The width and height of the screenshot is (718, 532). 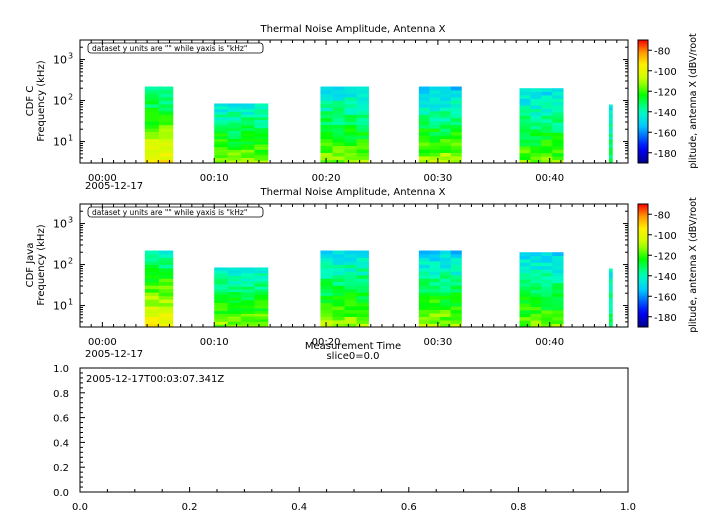 I want to click on x-tick-label: 0.8, so click(x=518, y=507).